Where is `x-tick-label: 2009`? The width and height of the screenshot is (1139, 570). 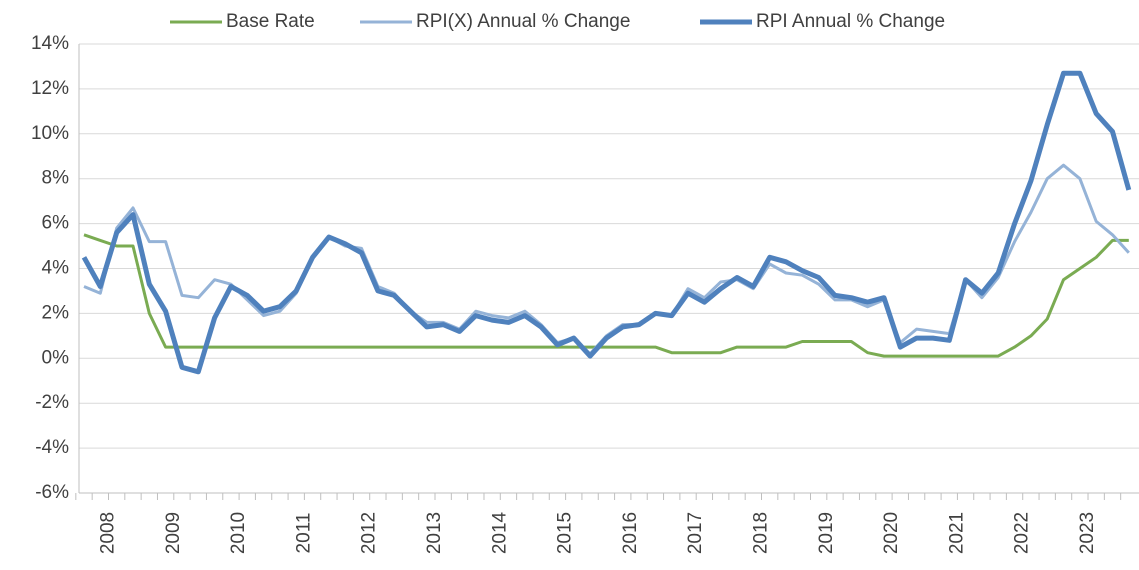 x-tick-label: 2009 is located at coordinates (173, 533).